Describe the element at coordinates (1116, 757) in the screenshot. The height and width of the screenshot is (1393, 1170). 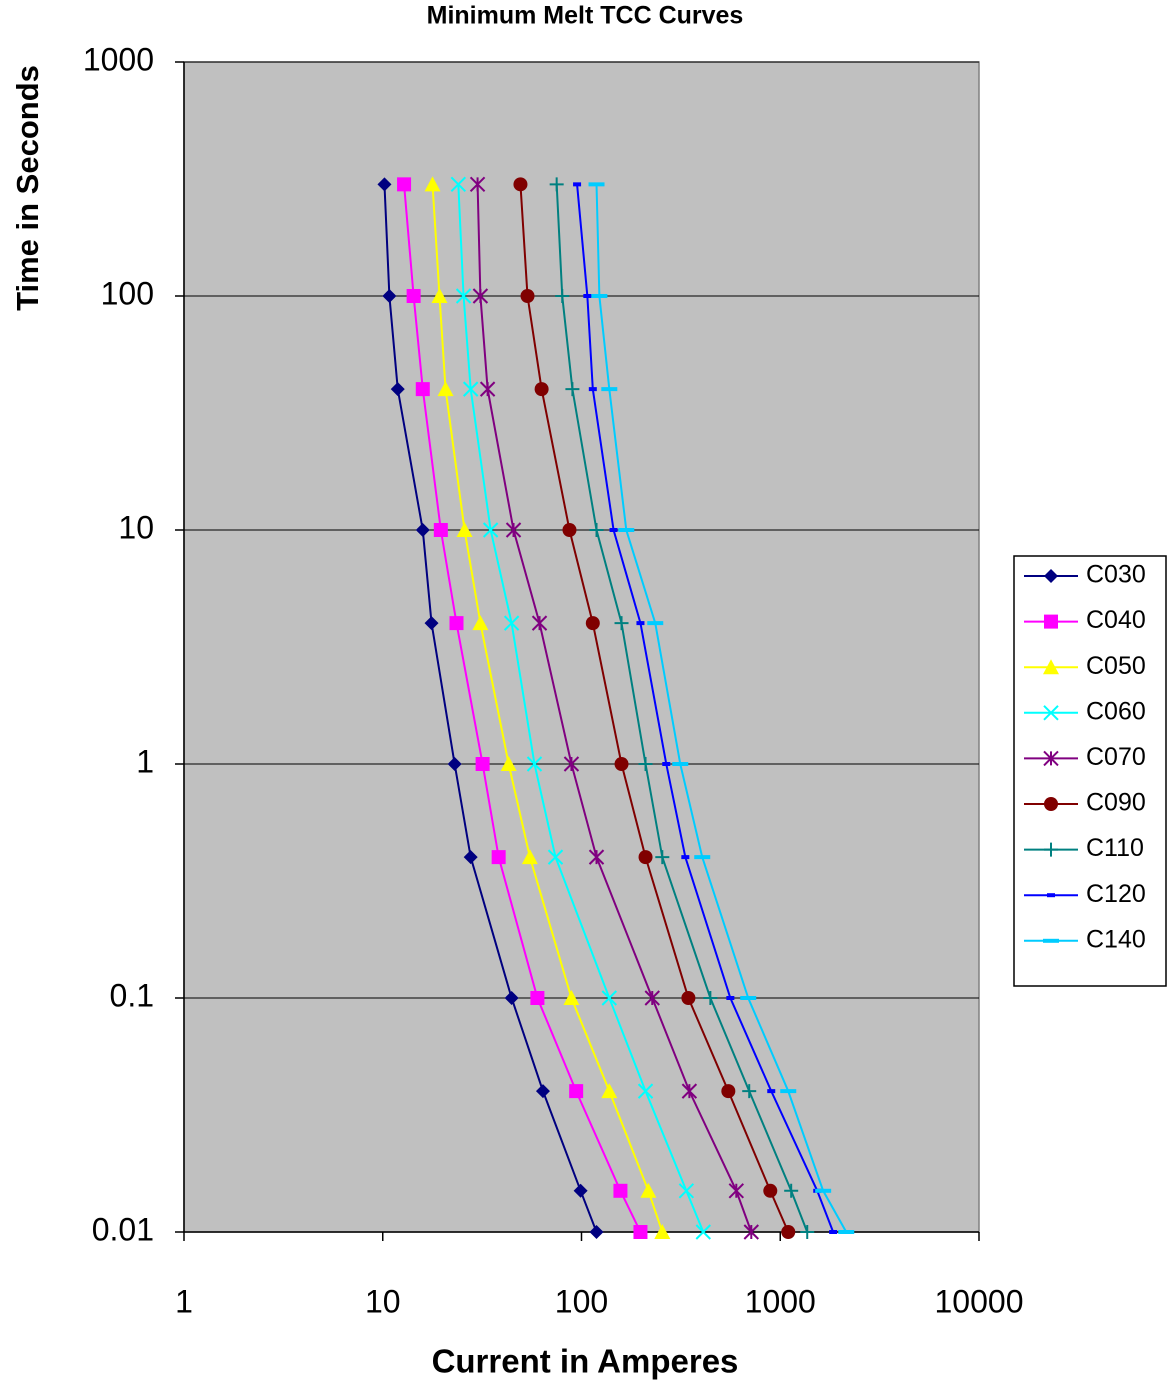
I see `legend-label: C070` at that location.